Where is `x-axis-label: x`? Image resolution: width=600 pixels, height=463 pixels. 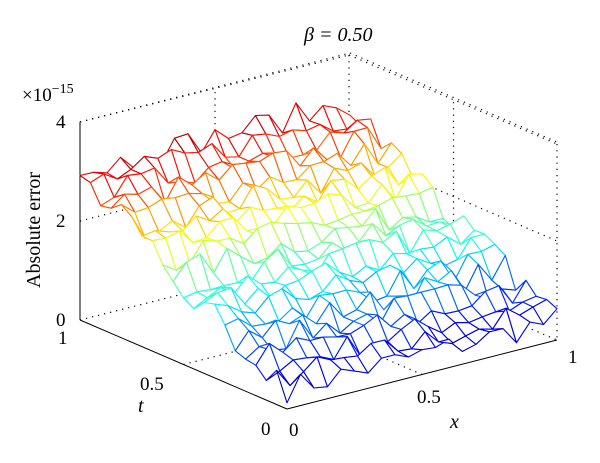 x-axis-label: x is located at coordinates (454, 422).